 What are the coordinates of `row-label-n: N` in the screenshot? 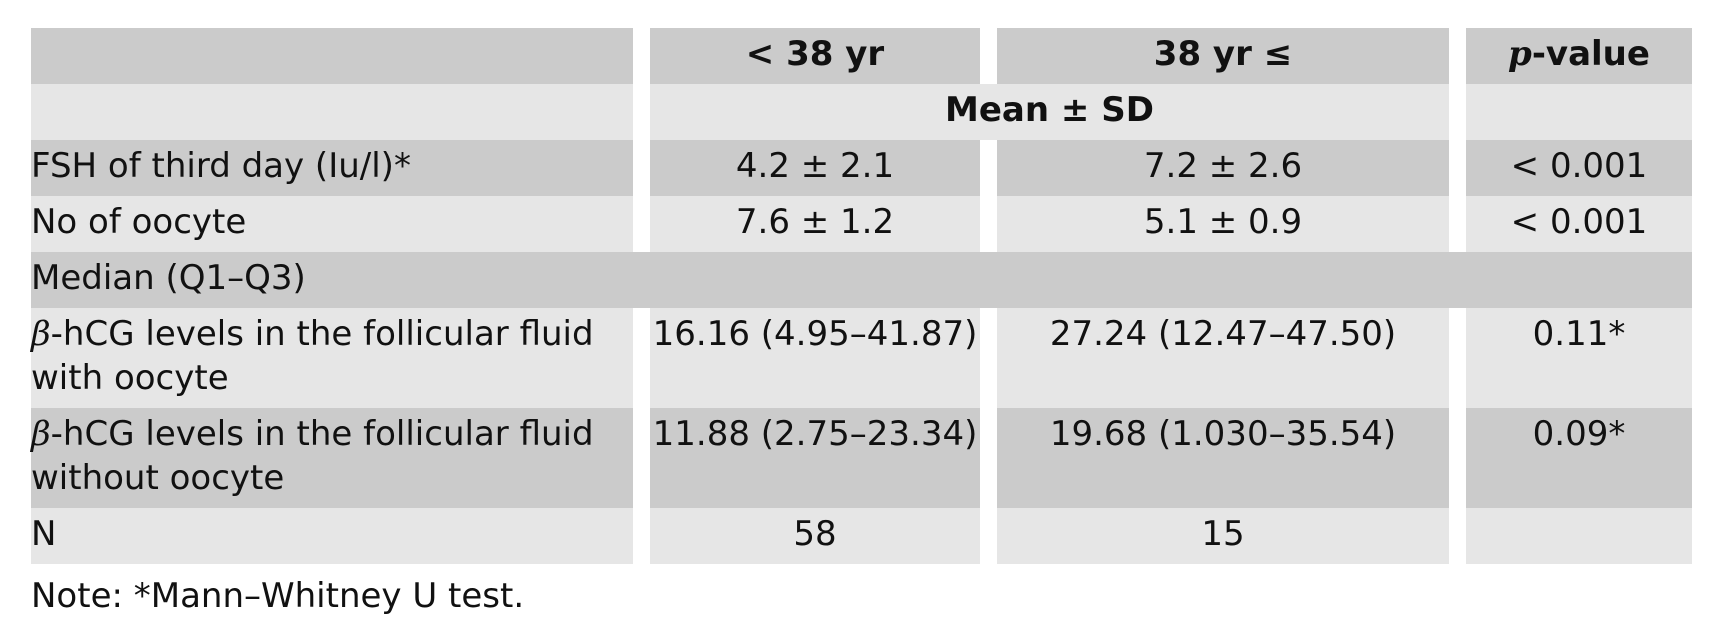 It's located at (332, 536).